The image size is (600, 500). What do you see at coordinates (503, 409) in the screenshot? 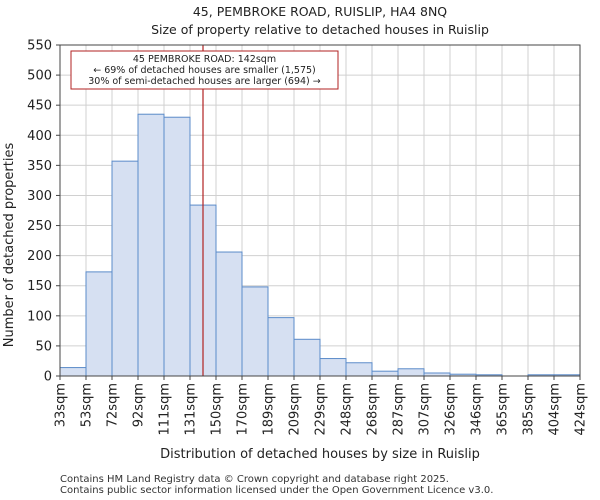
I see `x-tick-label: 365sqm` at bounding box center [503, 409].